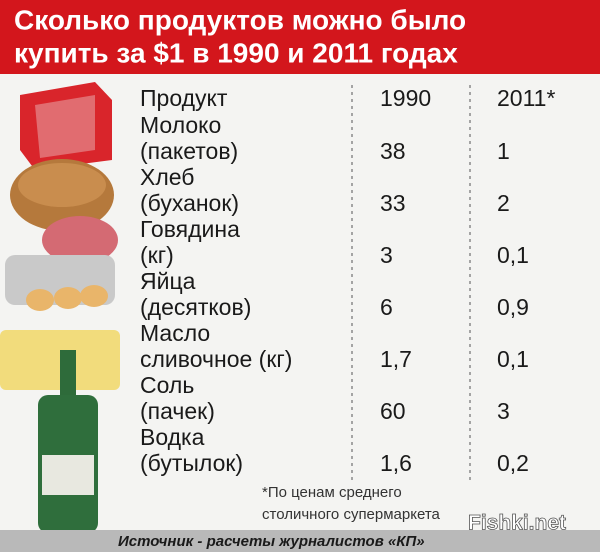 This screenshot has width=600, height=552. I want to click on product-name: Масло, so click(175, 333).